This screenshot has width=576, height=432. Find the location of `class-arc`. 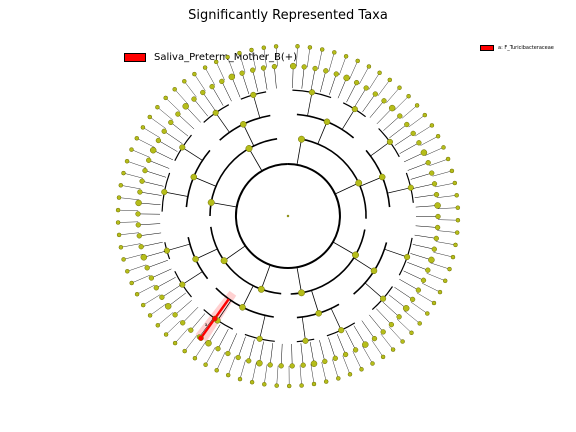

class-arc is located at coordinates (332, 178).